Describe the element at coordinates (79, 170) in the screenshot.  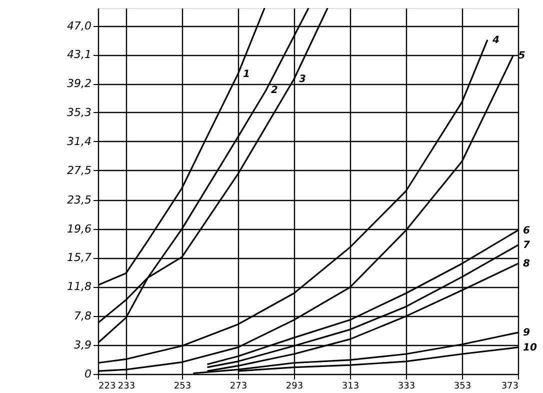
I see `y-tick-label: 27,5` at that location.